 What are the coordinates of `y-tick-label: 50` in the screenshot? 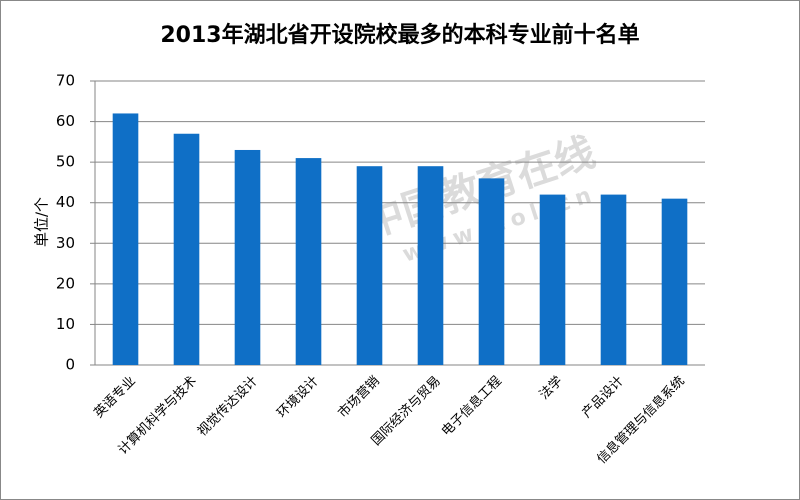 It's located at (65, 162).